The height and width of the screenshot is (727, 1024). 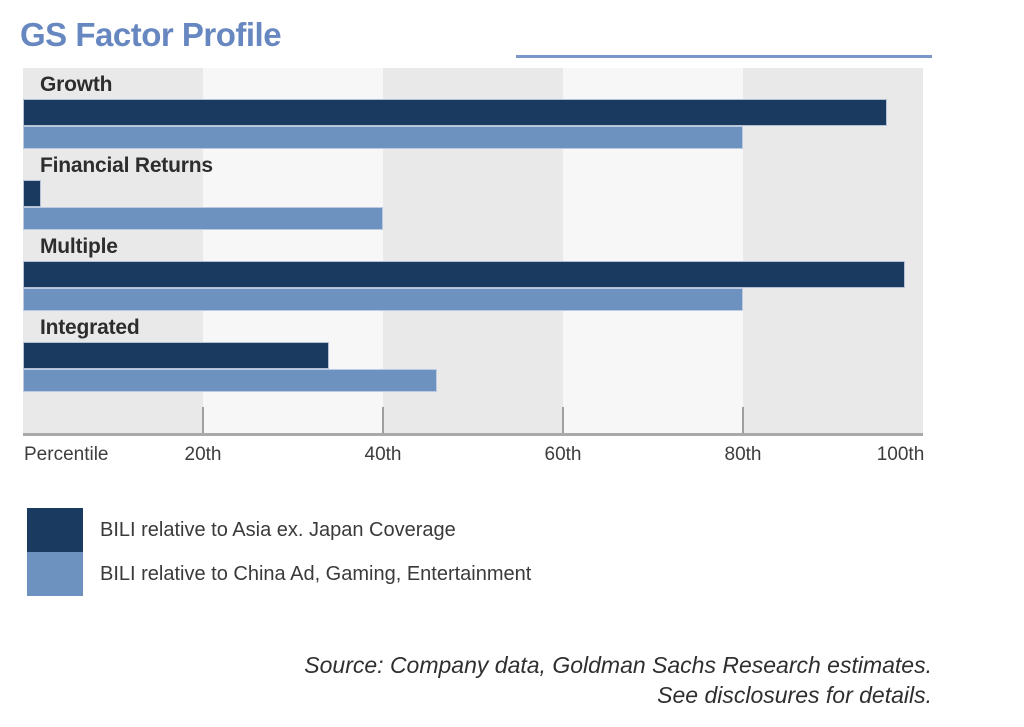 I want to click on category-row: Multiple, so click(x=473, y=270).